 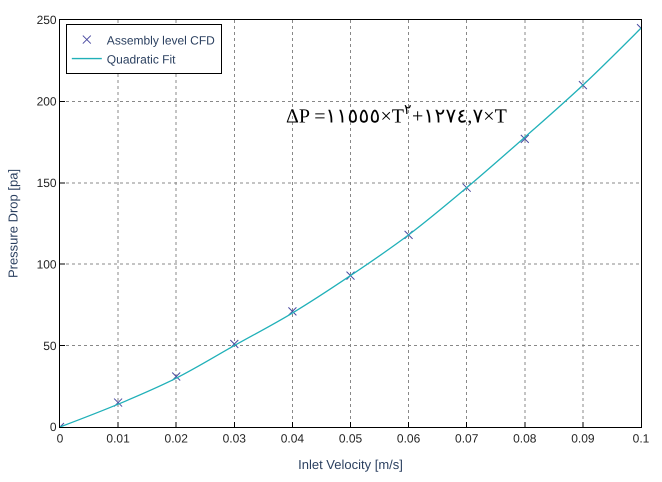 What do you see at coordinates (46, 20) in the screenshot?
I see `y-tick-label: 250` at bounding box center [46, 20].